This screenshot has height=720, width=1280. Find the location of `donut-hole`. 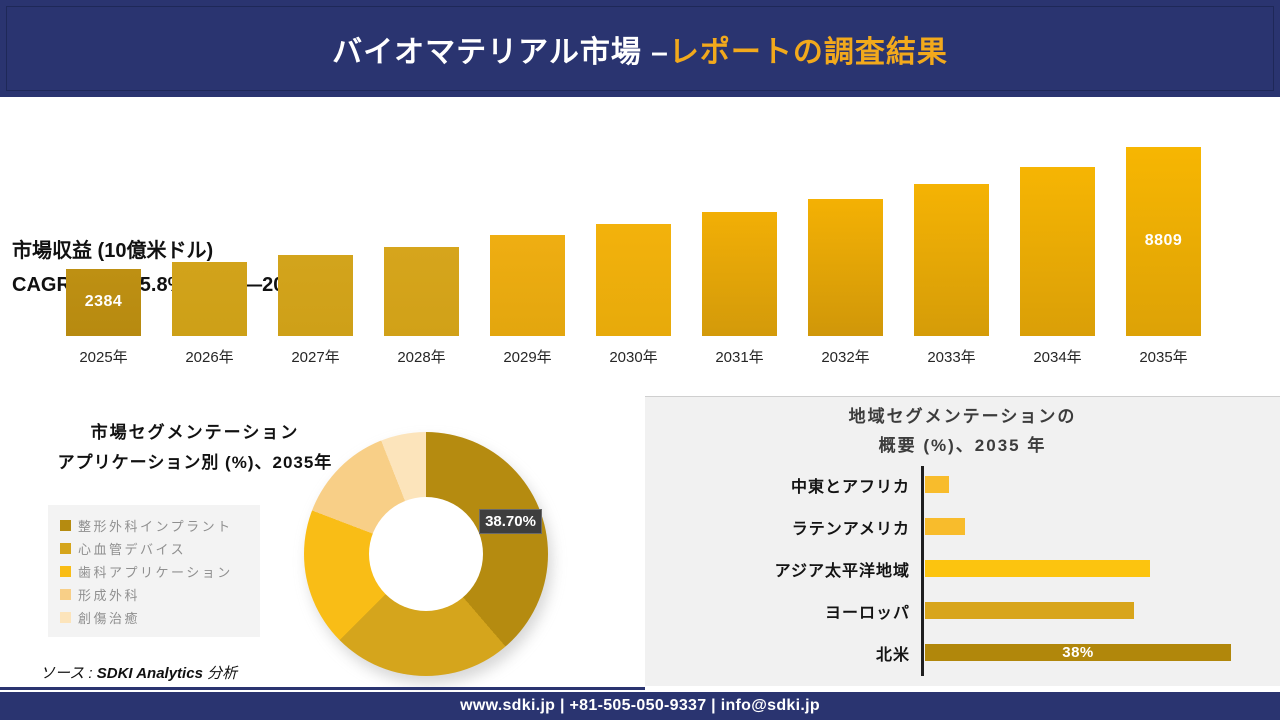

donut-hole is located at coordinates (426, 554).